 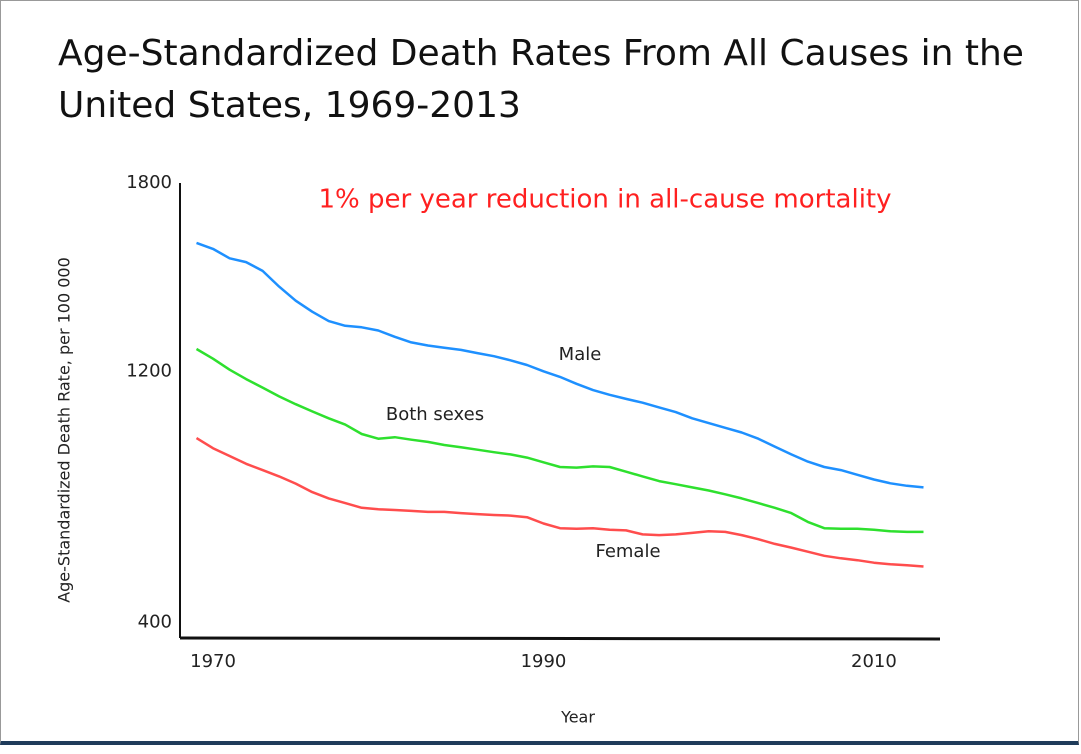 I want to click on series-label: Female, so click(x=627, y=551).